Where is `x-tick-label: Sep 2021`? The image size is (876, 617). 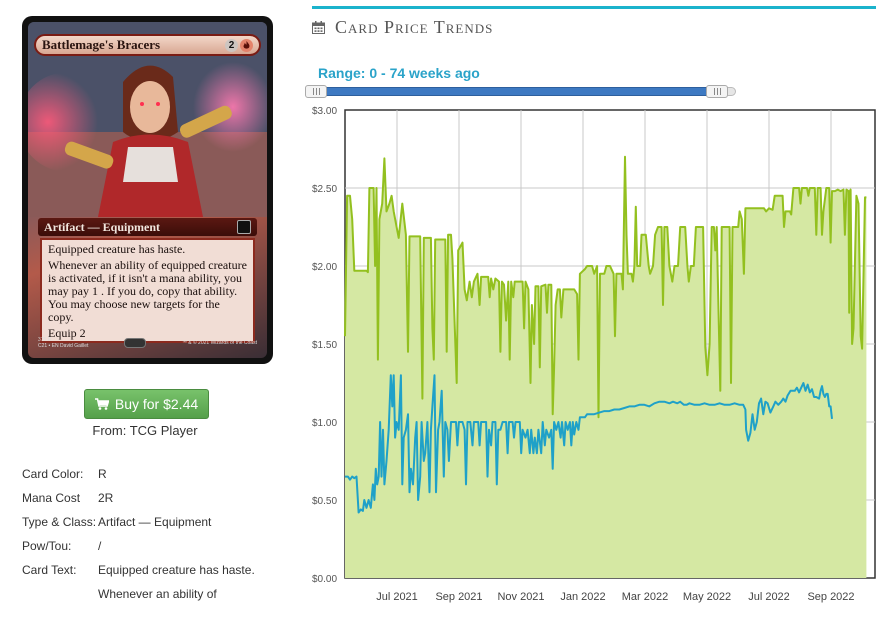
x-tick-label: Sep 2021 is located at coordinates (458, 597).